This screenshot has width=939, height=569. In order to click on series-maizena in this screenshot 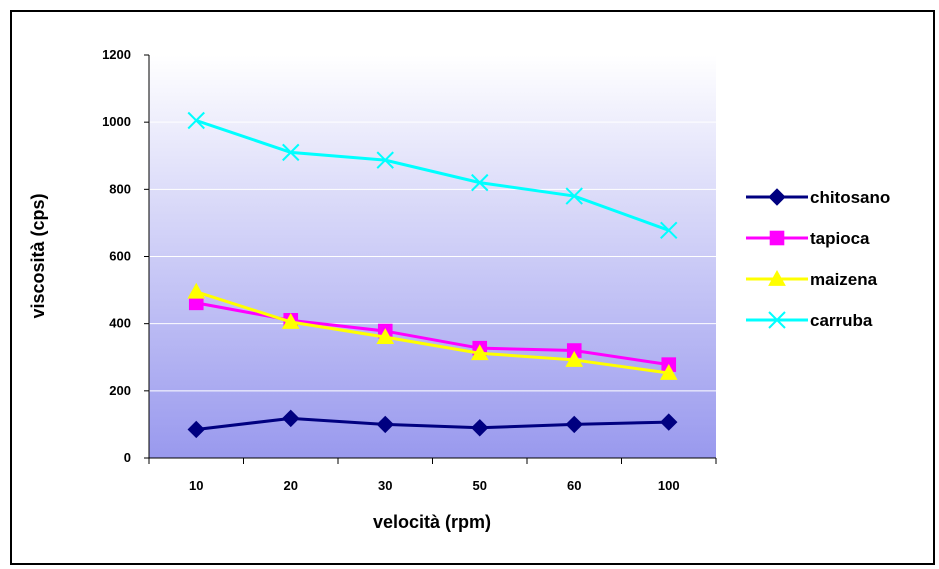, I will do `click(432, 331)`.